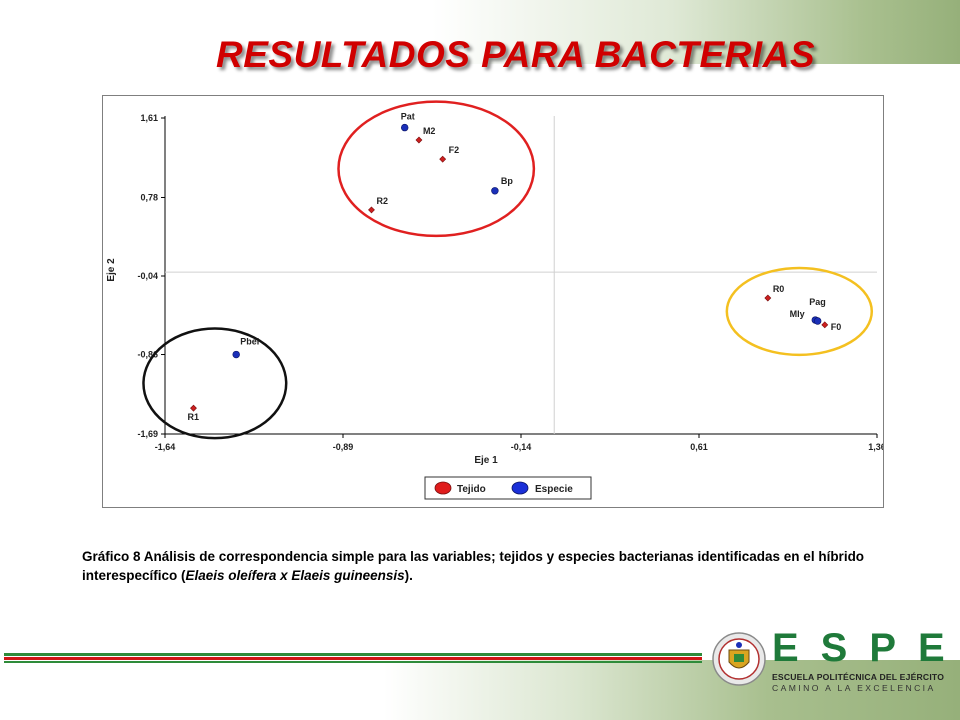 This screenshot has height=720, width=960. Describe the element at coordinates (419, 140) in the screenshot. I see `point-m2` at that location.